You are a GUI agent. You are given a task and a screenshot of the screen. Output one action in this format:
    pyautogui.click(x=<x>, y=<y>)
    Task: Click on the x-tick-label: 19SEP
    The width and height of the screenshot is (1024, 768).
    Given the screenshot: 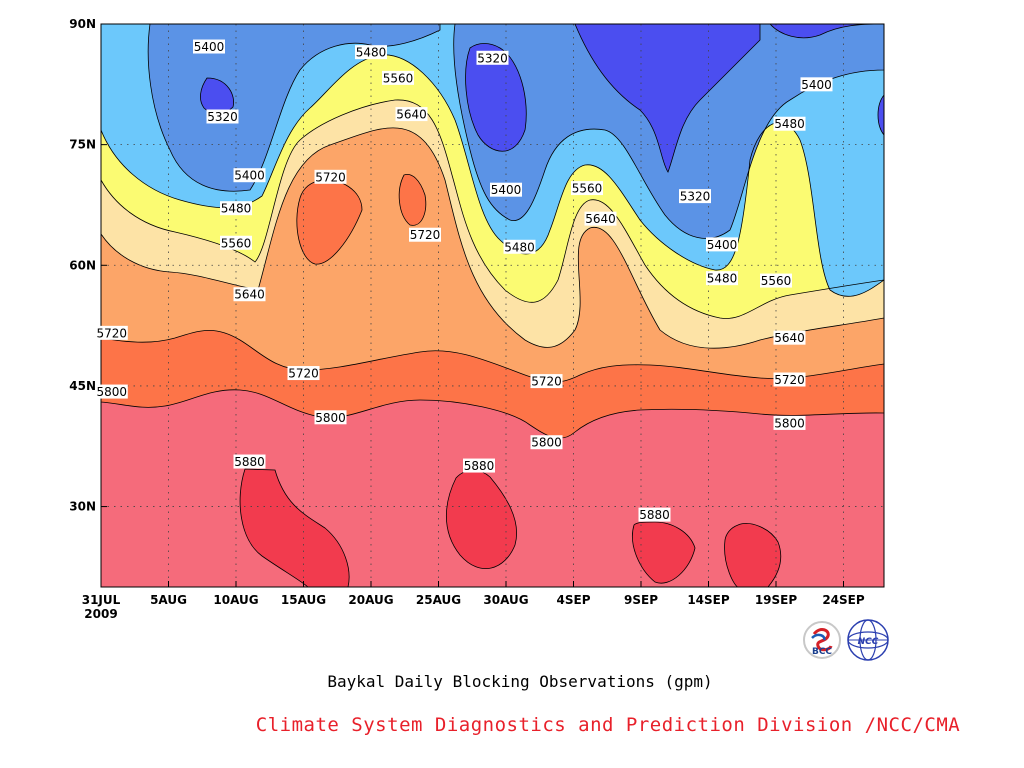 What is the action you would take?
    pyautogui.click(x=776, y=600)
    